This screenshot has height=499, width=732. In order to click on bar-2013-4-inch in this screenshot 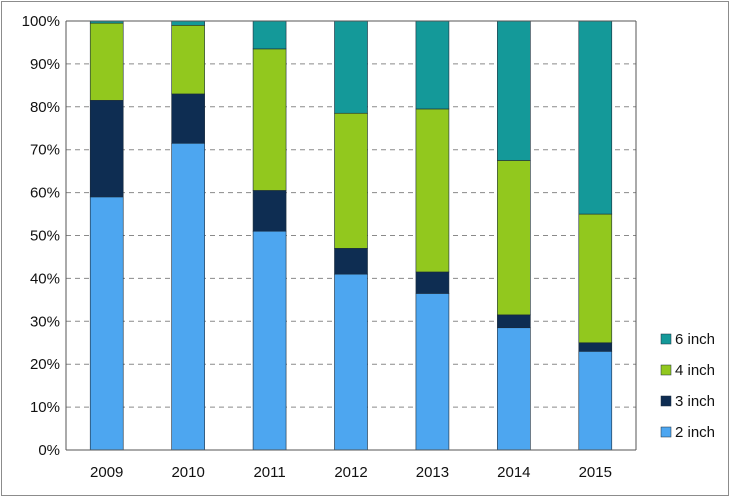, I will do `click(432, 190)`.